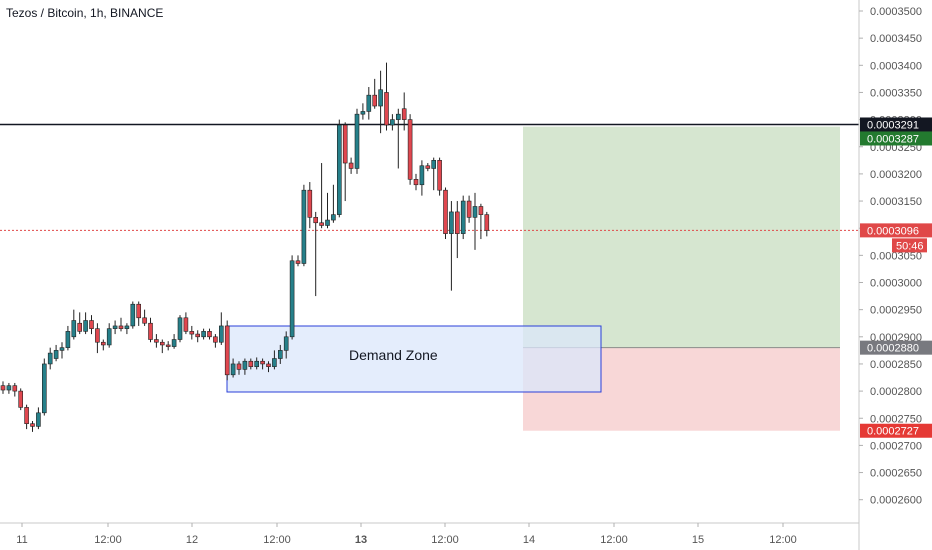 The height and width of the screenshot is (550, 932). Describe the element at coordinates (896, 392) in the screenshot. I see `price-tick-label: 0.0002800` at that location.